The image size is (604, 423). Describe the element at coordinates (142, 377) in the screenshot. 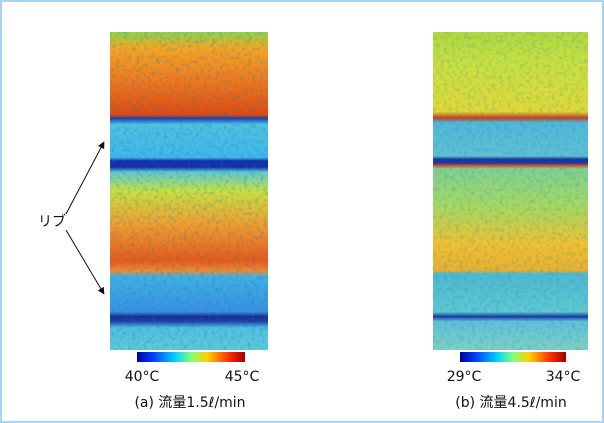

I see `scale-min: 40°C` at that location.